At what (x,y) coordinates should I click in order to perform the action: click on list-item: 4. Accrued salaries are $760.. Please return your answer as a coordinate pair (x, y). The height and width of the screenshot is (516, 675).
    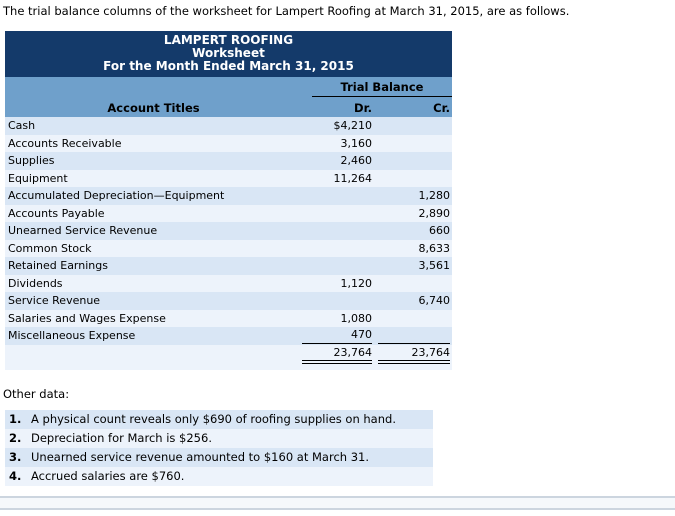
    Looking at the image, I should click on (219, 476).